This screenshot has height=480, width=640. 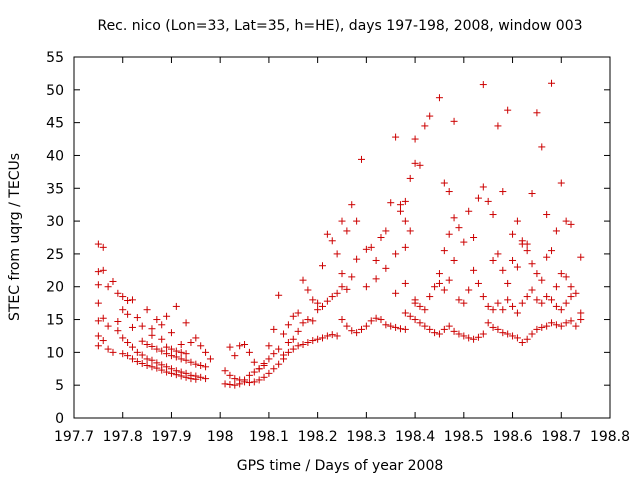 What do you see at coordinates (15, 237) in the screenshot?
I see `y-axis-label: STEC from uqrg / TECUs` at bounding box center [15, 237].